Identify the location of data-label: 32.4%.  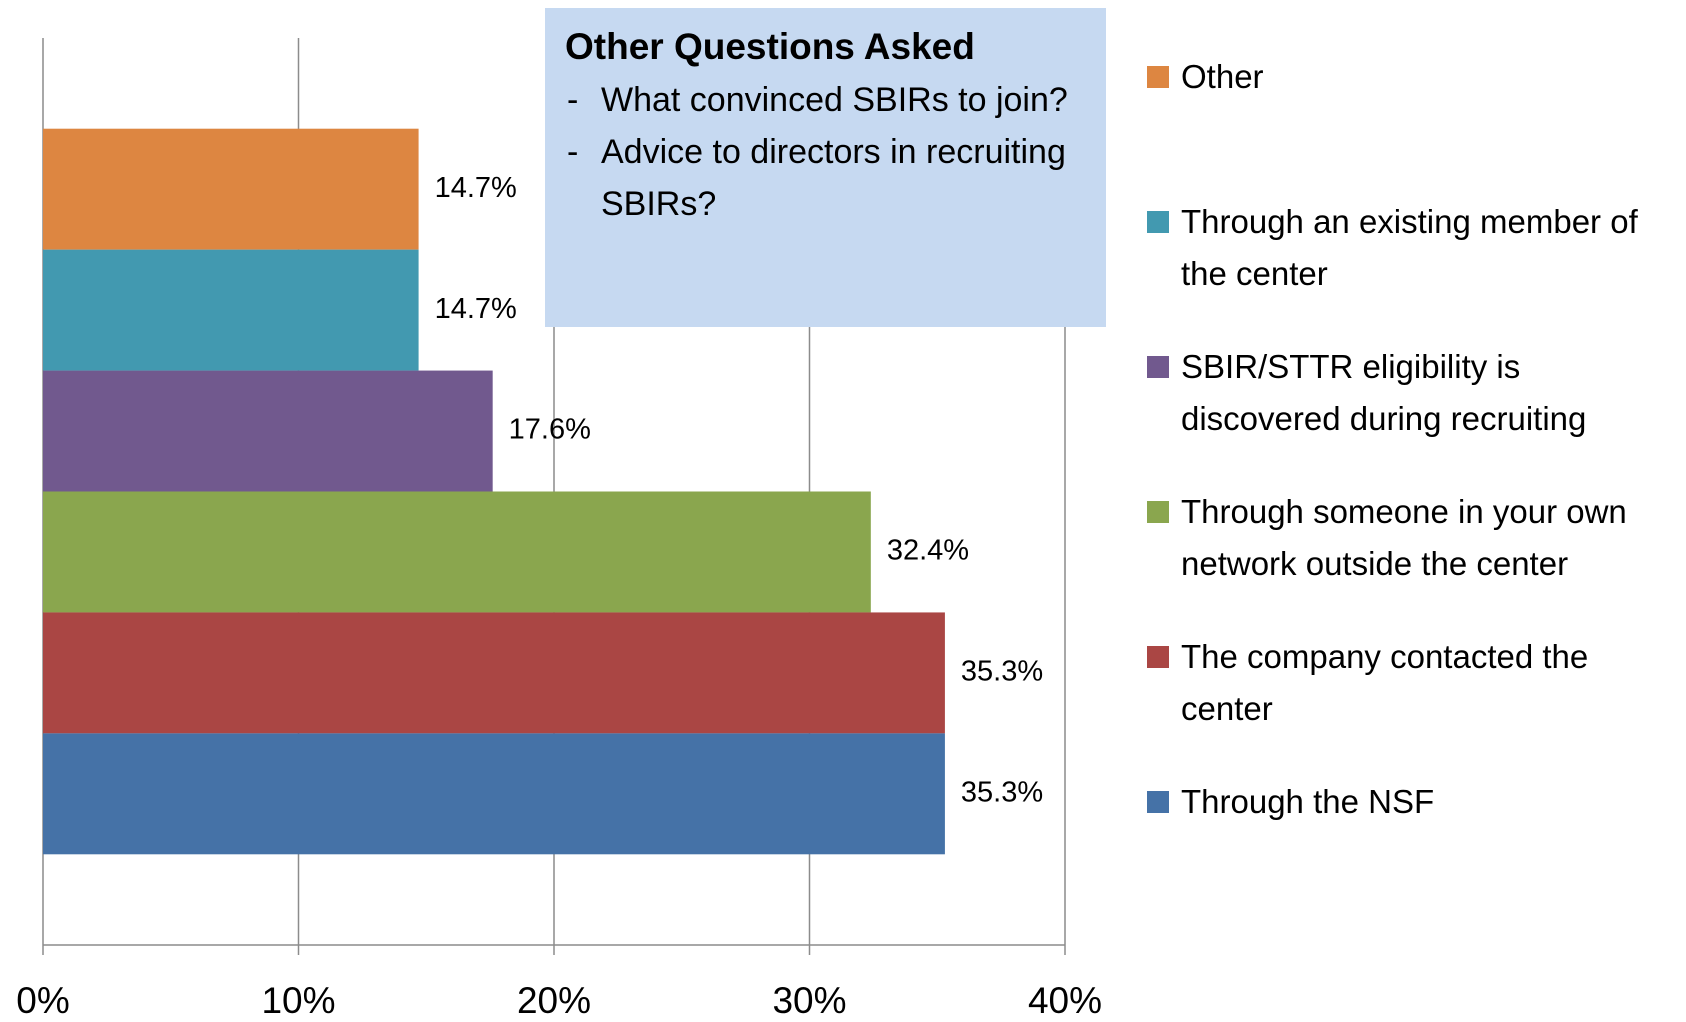
(928, 551).